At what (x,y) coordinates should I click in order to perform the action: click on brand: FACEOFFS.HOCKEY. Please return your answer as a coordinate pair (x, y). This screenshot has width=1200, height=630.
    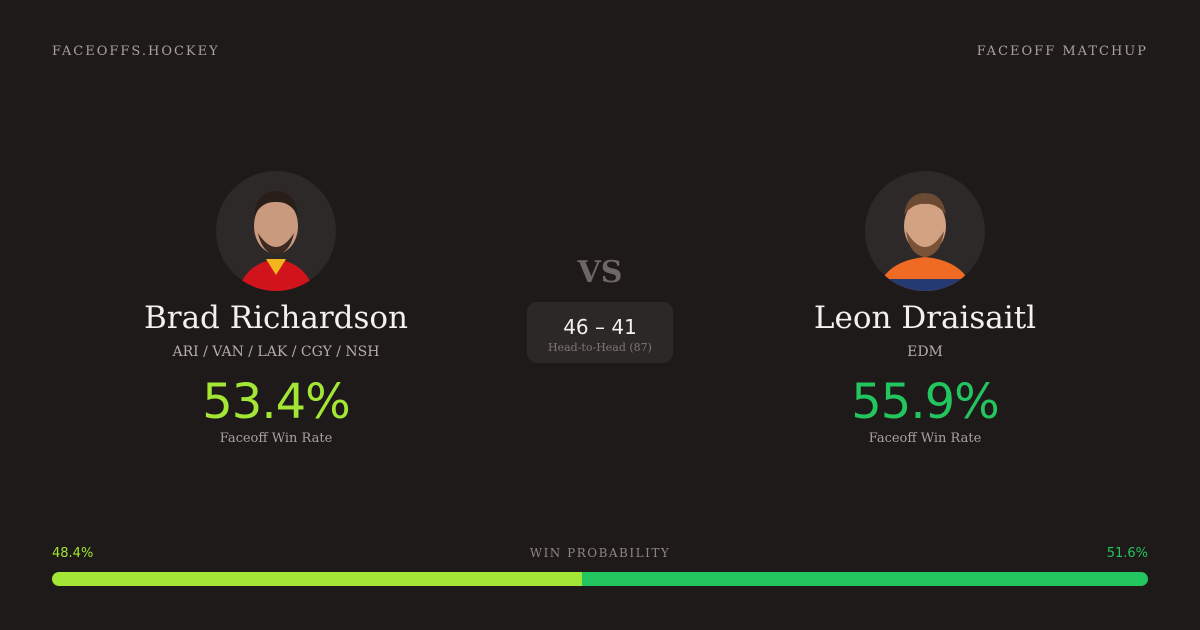
    Looking at the image, I should click on (136, 51).